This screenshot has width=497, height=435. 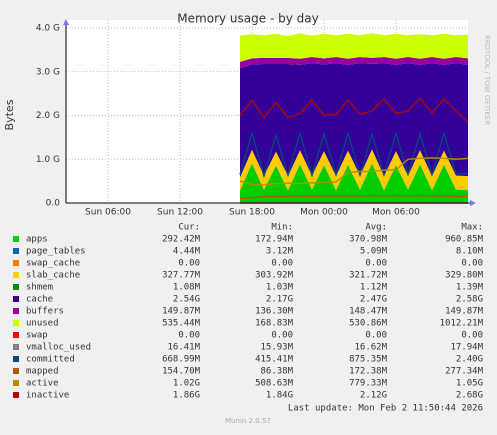 What do you see at coordinates (472, 228) in the screenshot?
I see `legend-column-header: Max:` at bounding box center [472, 228].